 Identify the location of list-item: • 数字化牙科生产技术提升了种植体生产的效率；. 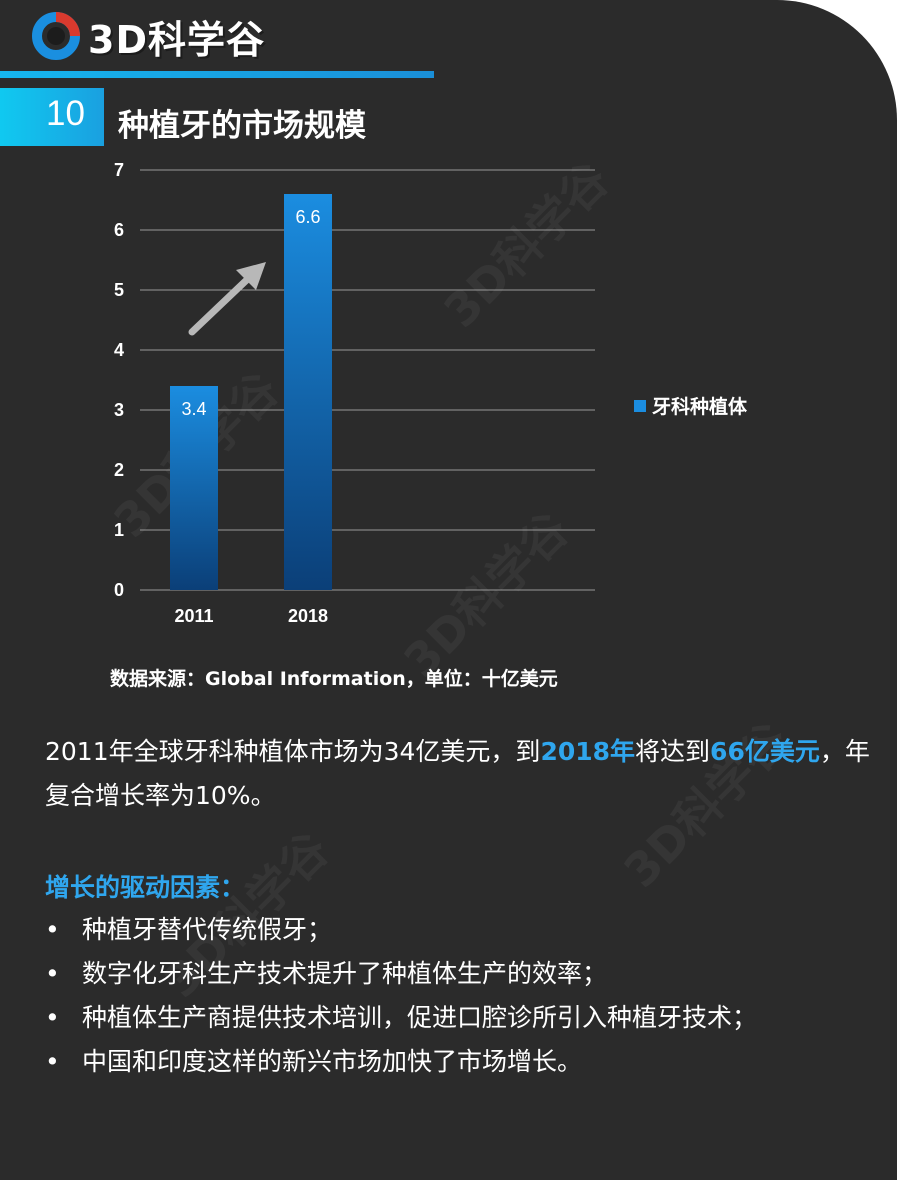
(401, 974).